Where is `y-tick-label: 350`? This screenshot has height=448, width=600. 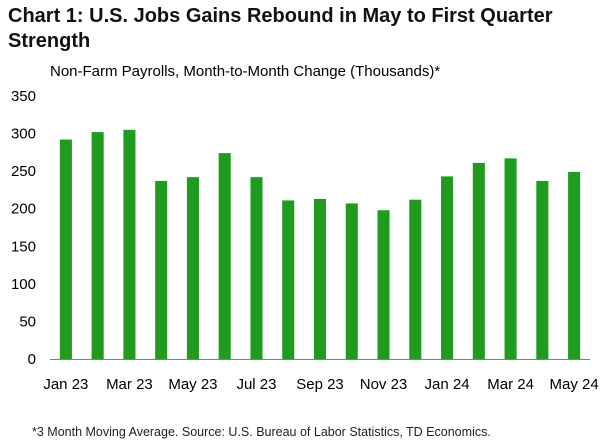 y-tick-label: 350 is located at coordinates (23, 96).